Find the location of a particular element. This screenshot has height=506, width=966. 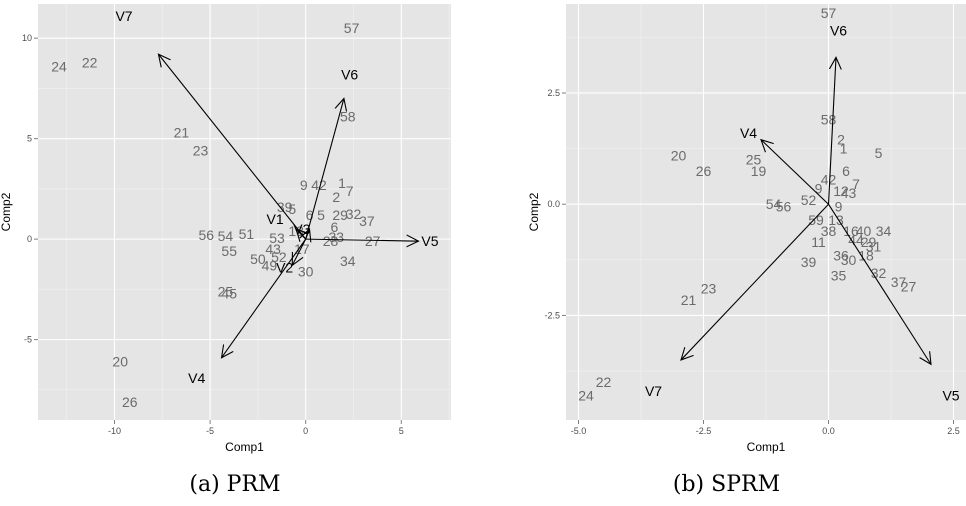

y-tick-label: 0.0 is located at coordinates (553, 204).